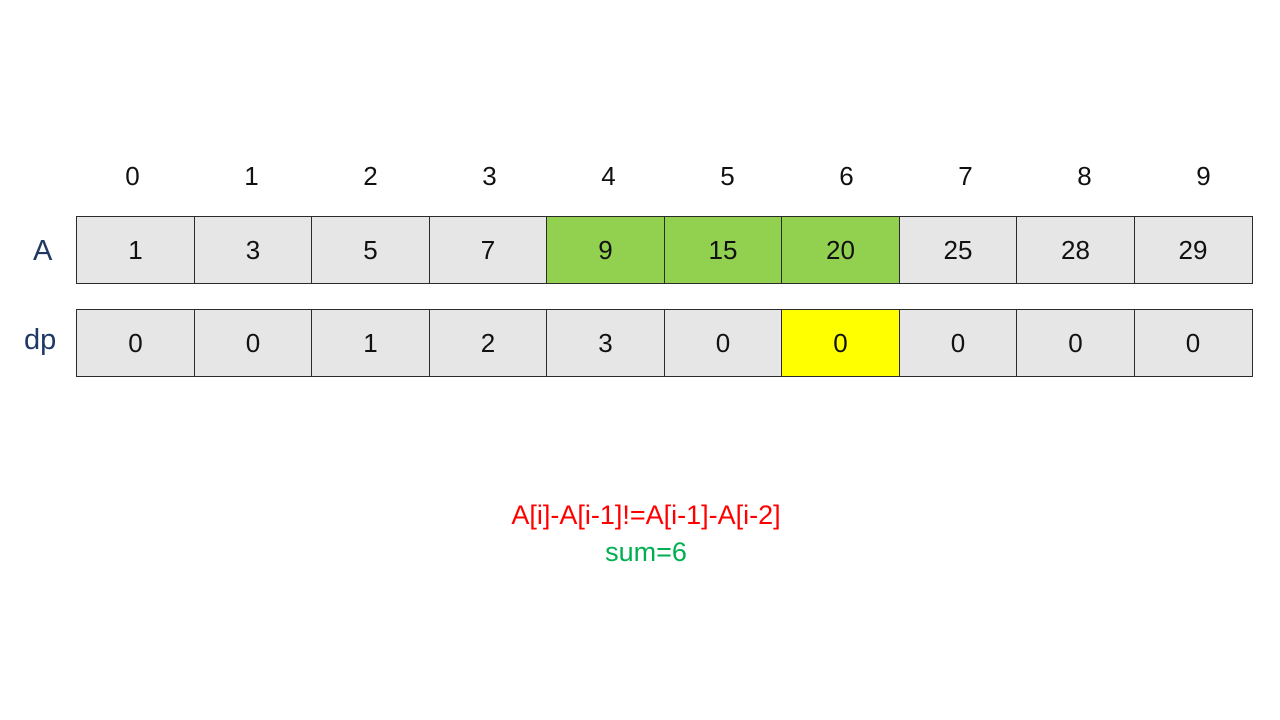  Describe the element at coordinates (489, 176) in the screenshot. I see `index-3: 3` at that location.